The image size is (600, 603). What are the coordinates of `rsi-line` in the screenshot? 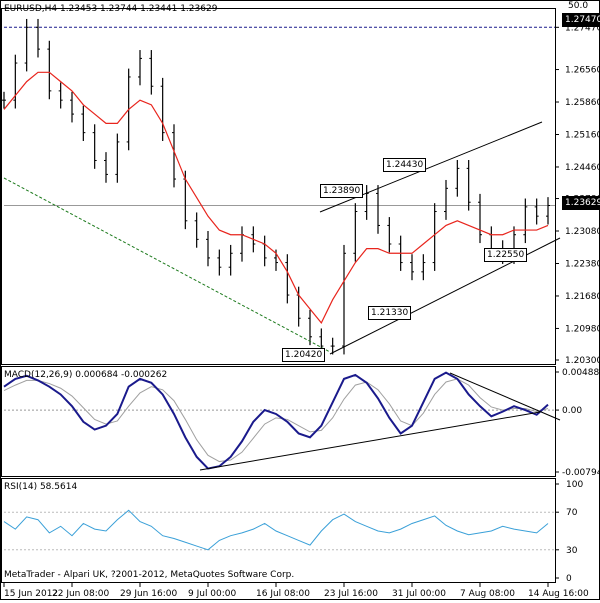 It's located at (276, 530).